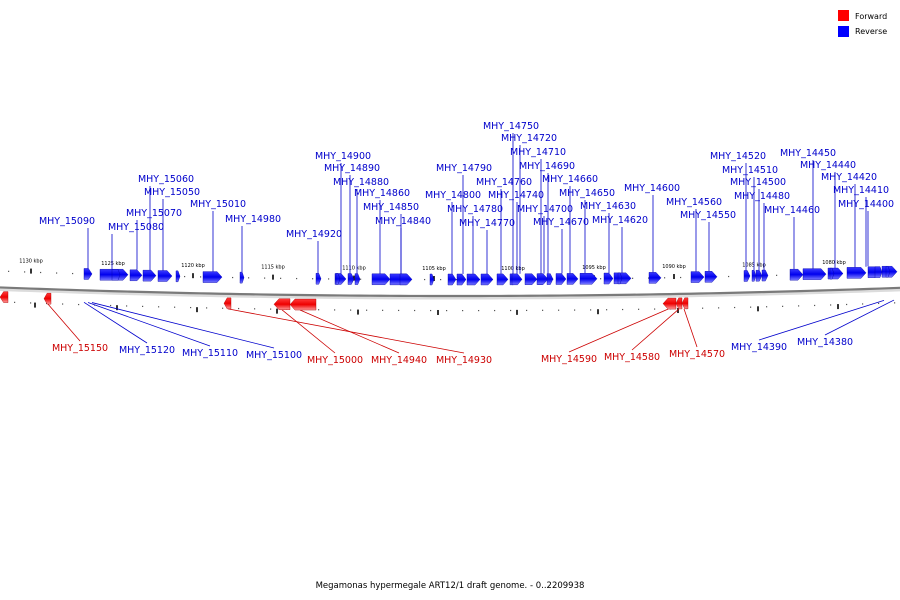 The image size is (900, 600). Describe the element at coordinates (843, 31) in the screenshot. I see `legend-reverse-swatch` at that location.